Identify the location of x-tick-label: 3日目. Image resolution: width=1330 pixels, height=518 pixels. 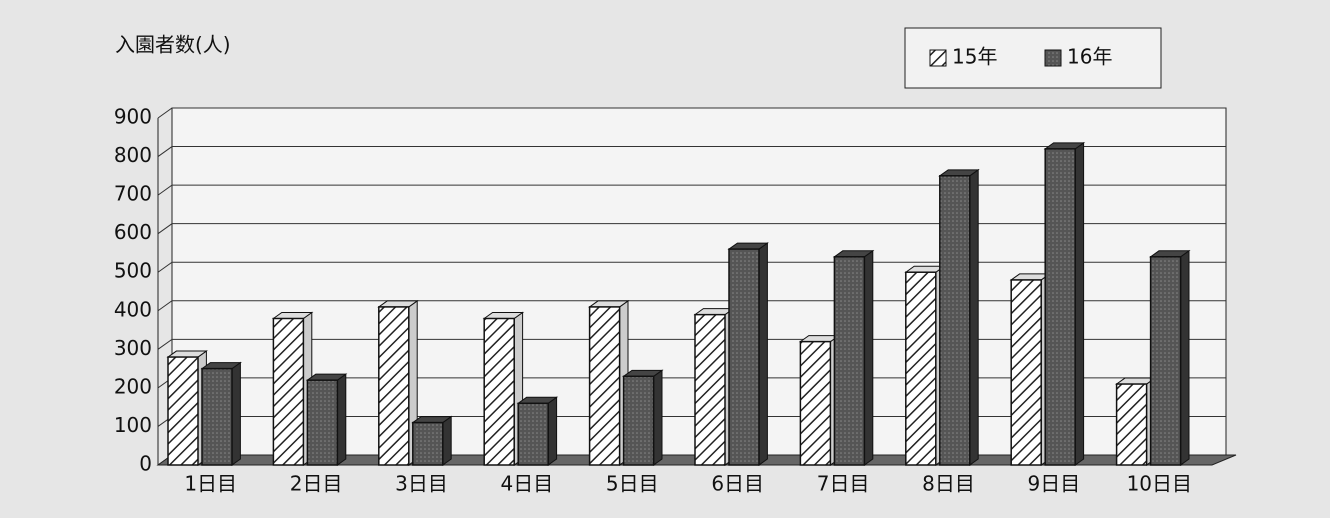
(421, 484).